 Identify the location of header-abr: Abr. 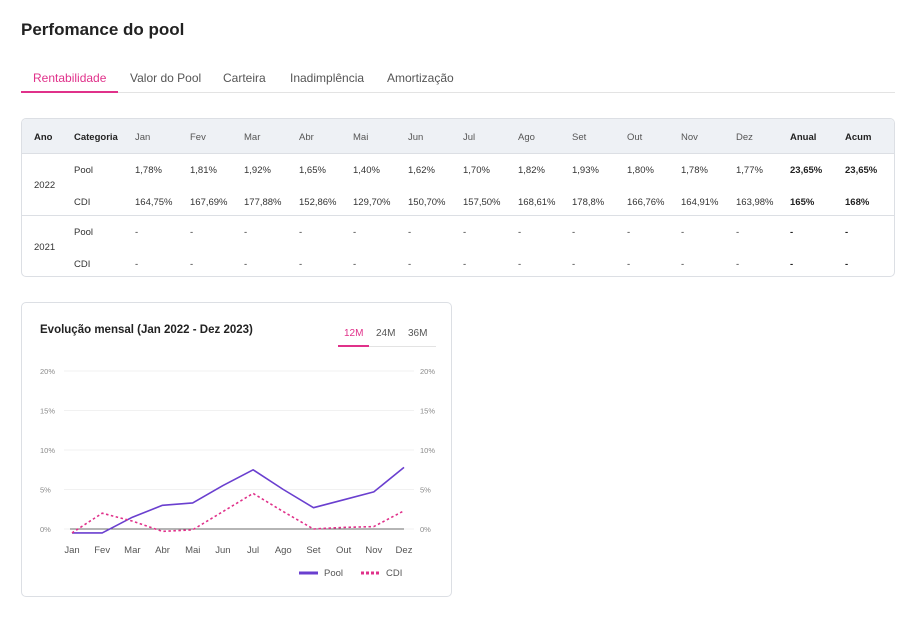
(306, 137).